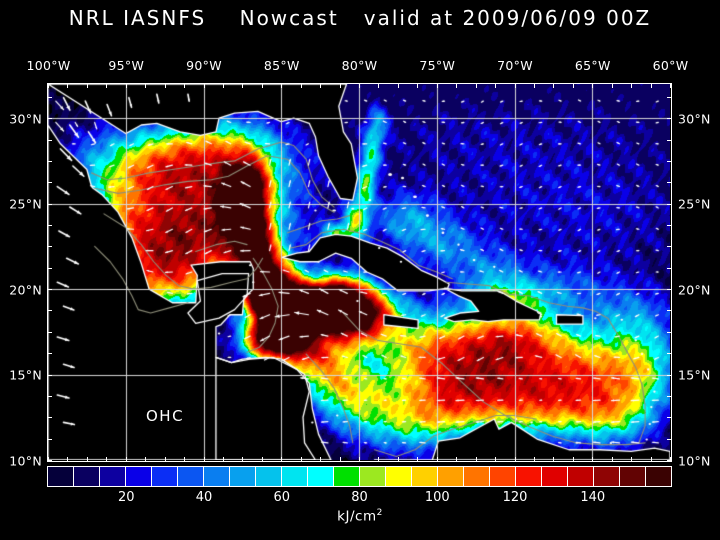 This screenshot has height=540, width=720. I want to click on lon-tick-label: 75°W, so click(437, 65).